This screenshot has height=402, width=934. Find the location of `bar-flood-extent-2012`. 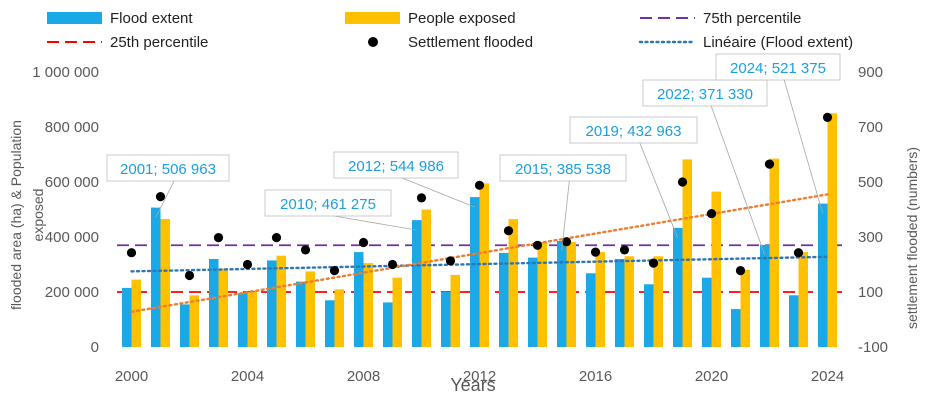

bar-flood-extent-2012 is located at coordinates (475, 272).